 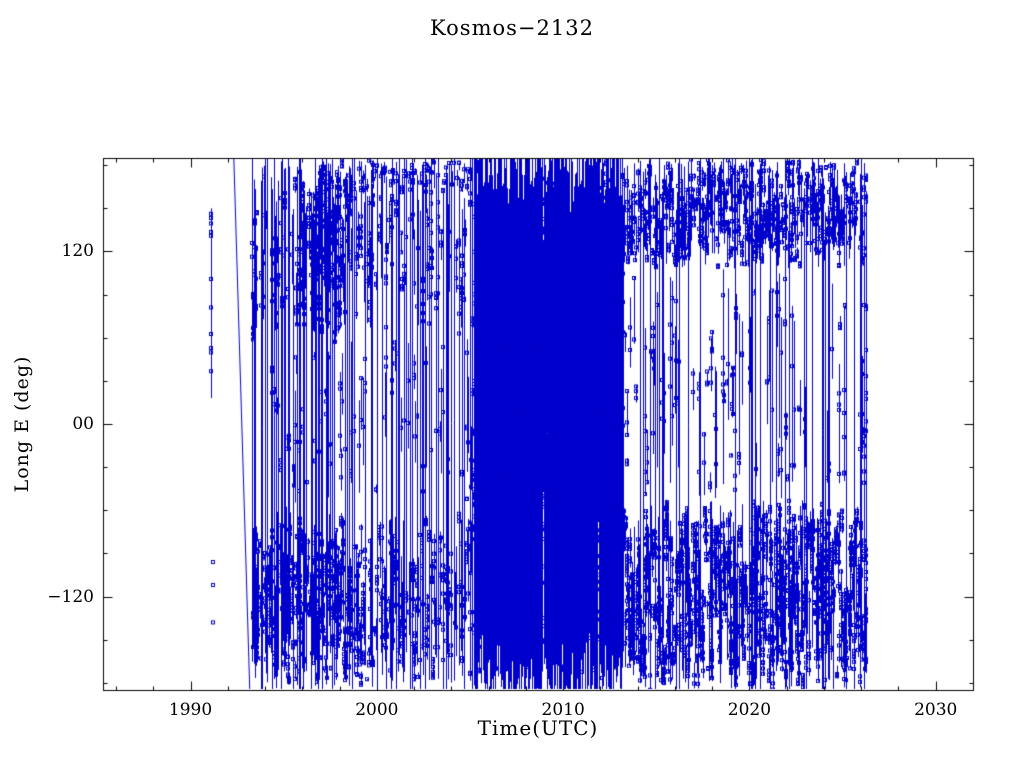 I want to click on chart-title: Kosmos−2132, so click(x=512, y=28).